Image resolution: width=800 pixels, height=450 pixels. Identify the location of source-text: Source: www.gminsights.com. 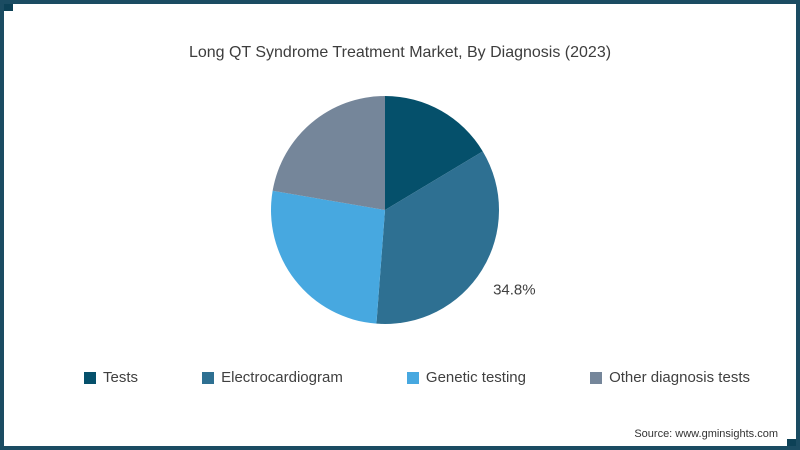
(706, 434).